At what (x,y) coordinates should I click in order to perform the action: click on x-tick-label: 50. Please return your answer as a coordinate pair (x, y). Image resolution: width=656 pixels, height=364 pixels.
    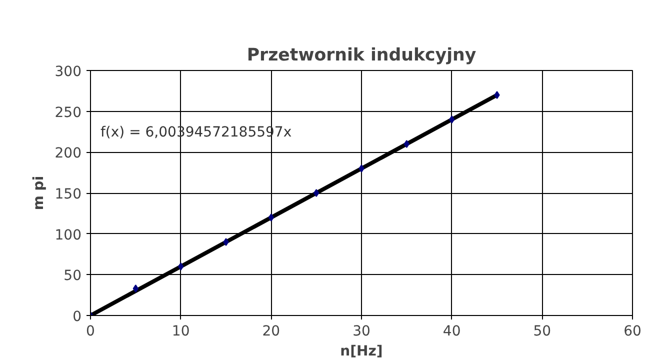
    Looking at the image, I should click on (542, 332).